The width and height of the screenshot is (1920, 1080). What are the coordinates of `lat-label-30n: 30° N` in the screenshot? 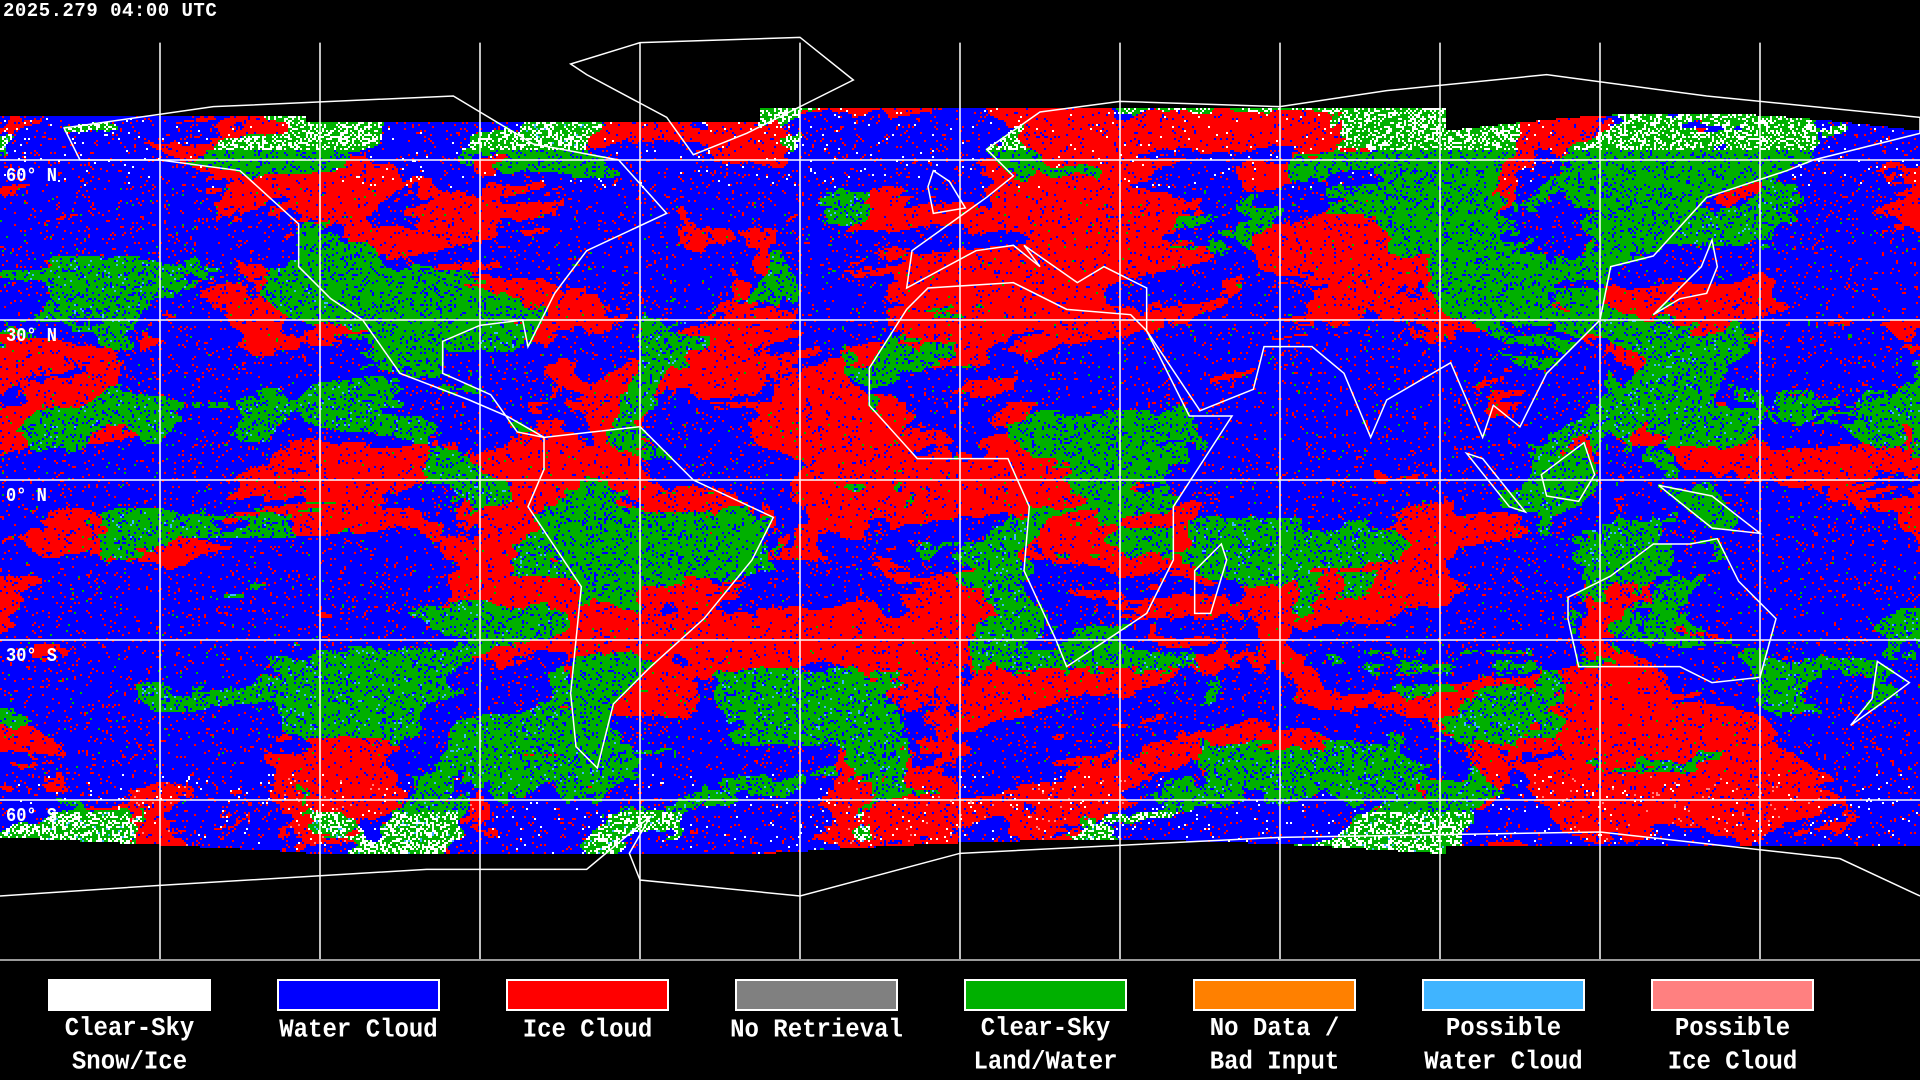 It's located at (32, 336).